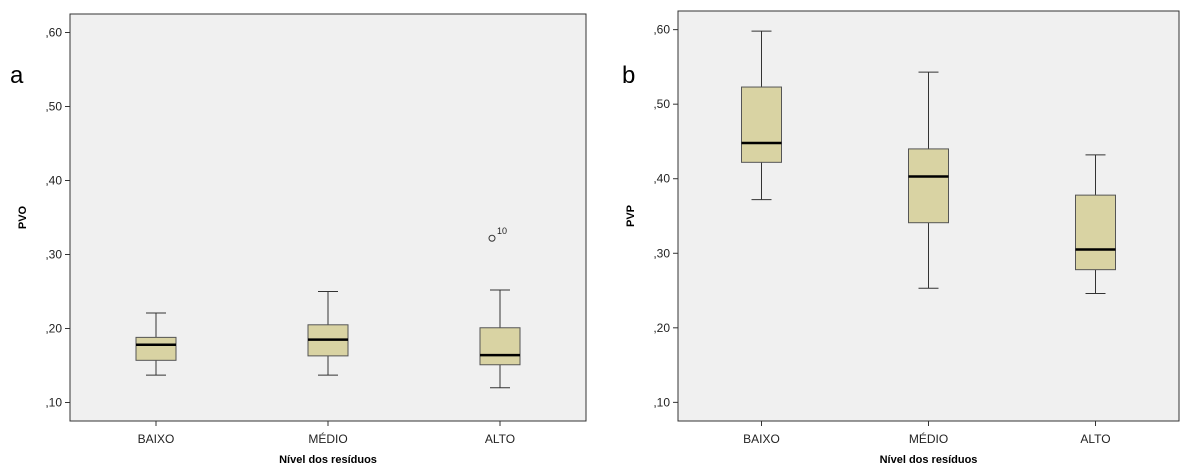 The height and width of the screenshot is (471, 1187). Describe the element at coordinates (492, 238) in the screenshot. I see `outlier-point` at that location.